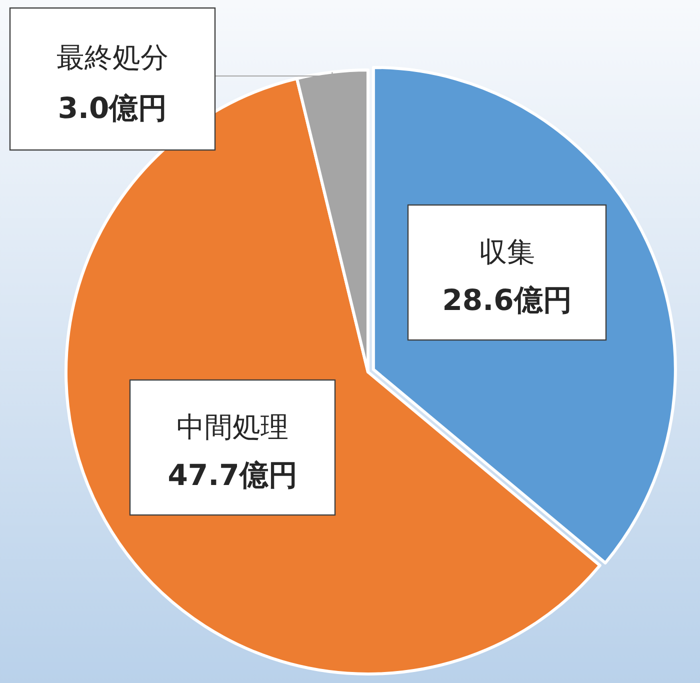 This screenshot has width=700, height=683. I want to click on data-label: 3.0億円, so click(113, 108).